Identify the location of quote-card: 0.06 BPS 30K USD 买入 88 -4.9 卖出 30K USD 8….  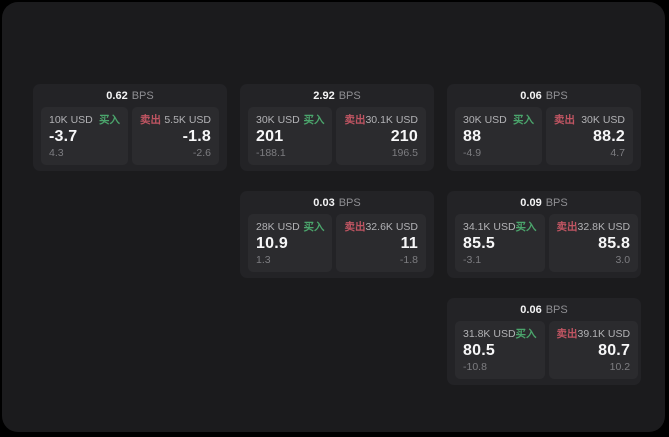
(544, 127).